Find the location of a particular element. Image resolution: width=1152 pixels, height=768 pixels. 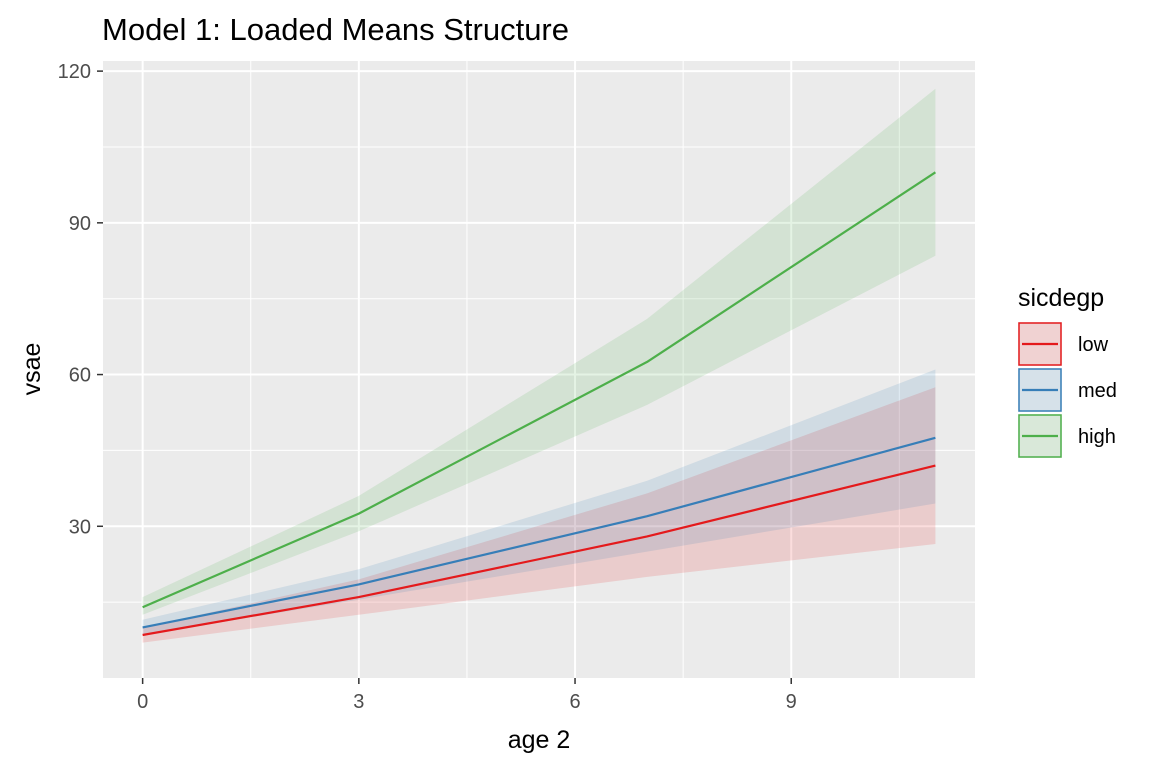

y-axis: 30 60 90 120 is located at coordinates (80, 299).